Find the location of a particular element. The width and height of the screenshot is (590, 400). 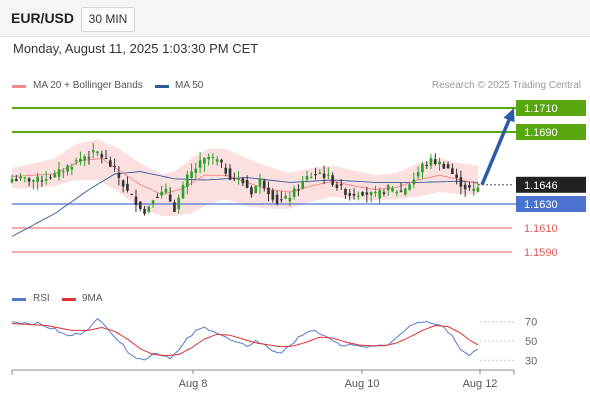

forecast-arrow-shaft is located at coordinates (496, 150).